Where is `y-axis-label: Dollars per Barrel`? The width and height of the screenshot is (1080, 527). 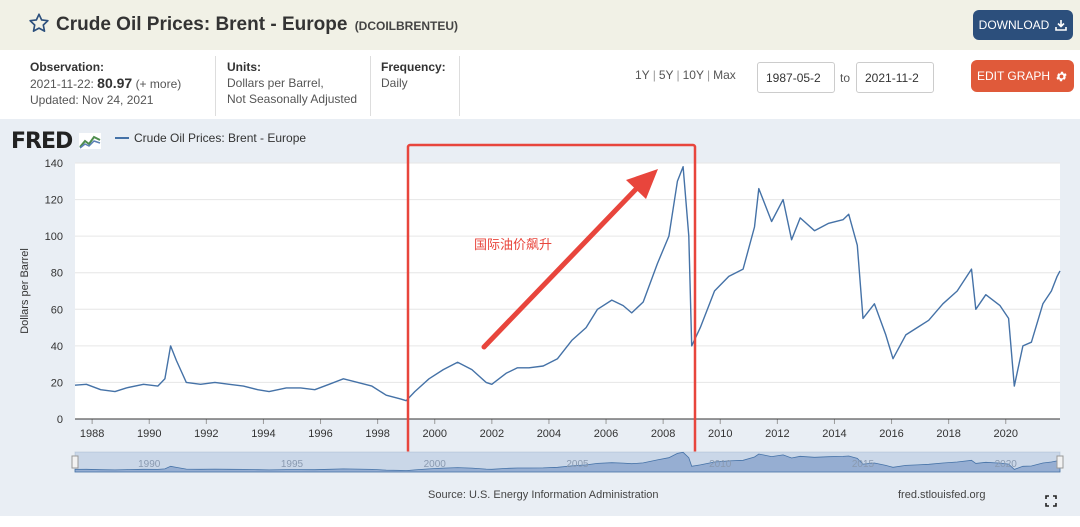 y-axis-label: Dollars per Barrel is located at coordinates (25, 291).